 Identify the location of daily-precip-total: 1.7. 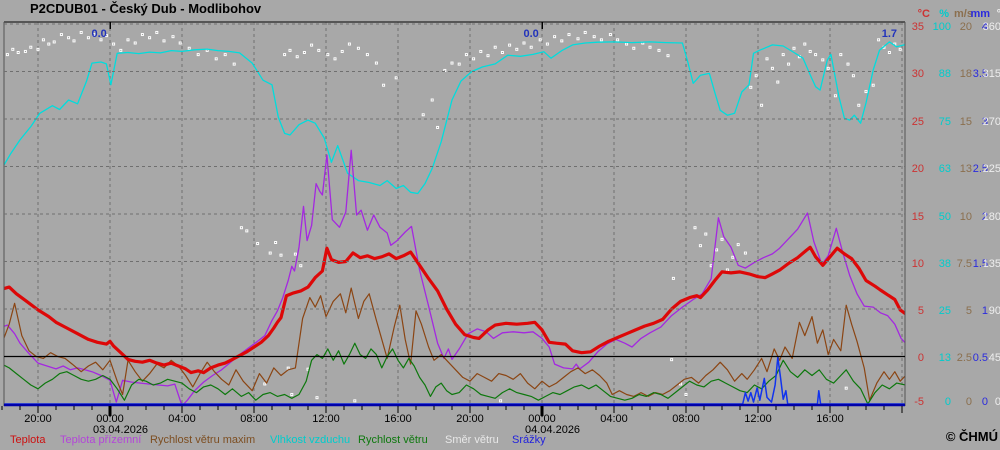
(889, 34).